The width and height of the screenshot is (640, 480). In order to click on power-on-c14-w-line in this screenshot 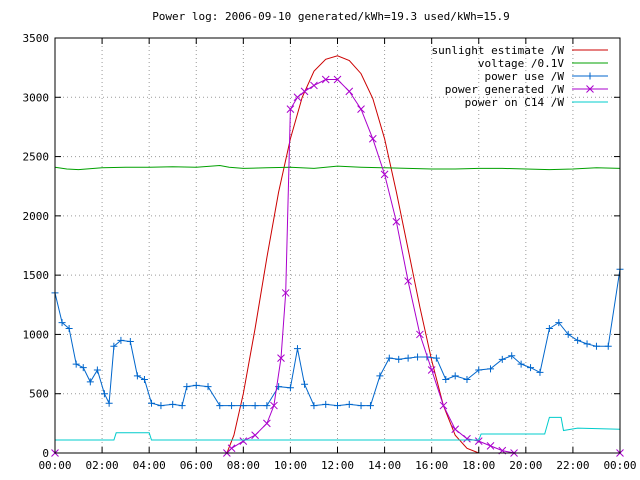, I will do `click(338, 428)`.